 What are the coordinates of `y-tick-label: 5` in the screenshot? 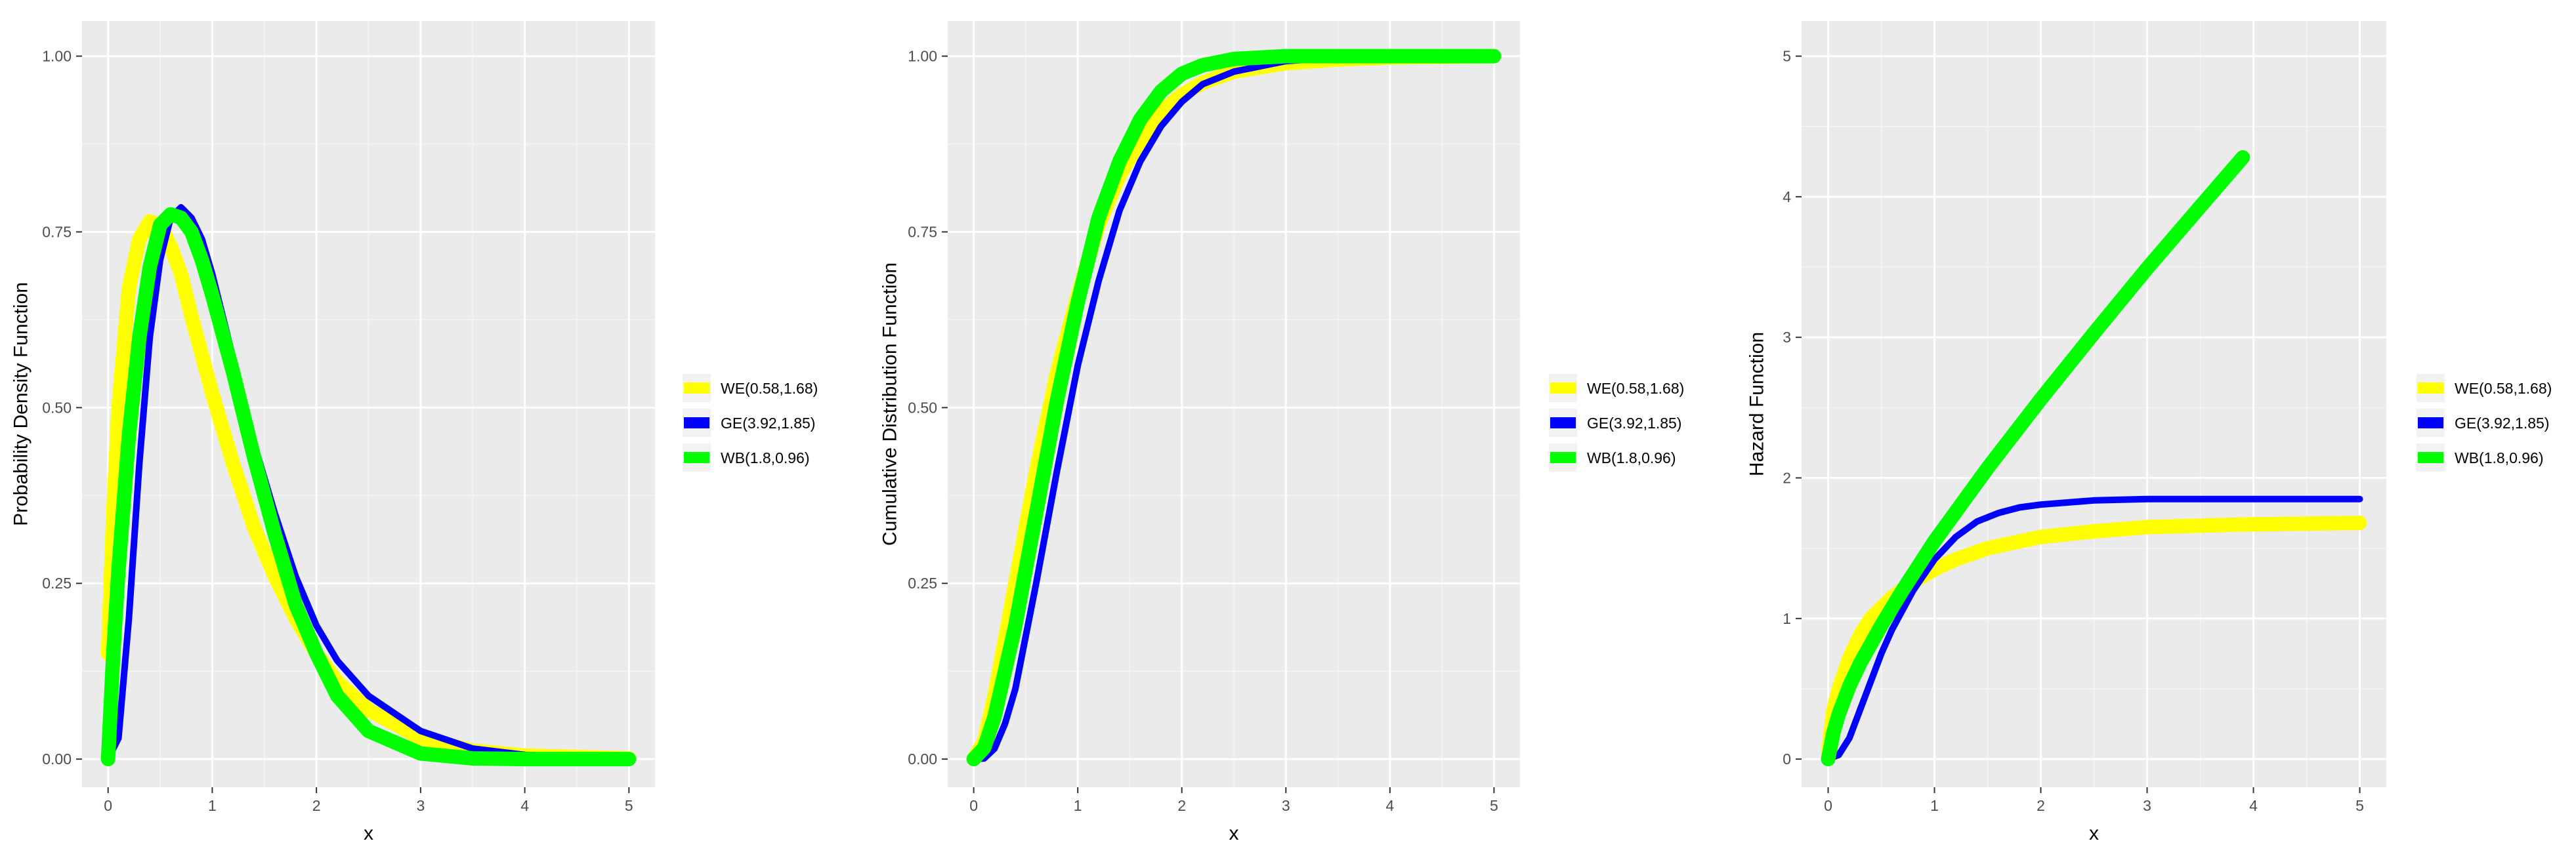 It's located at (1787, 56).